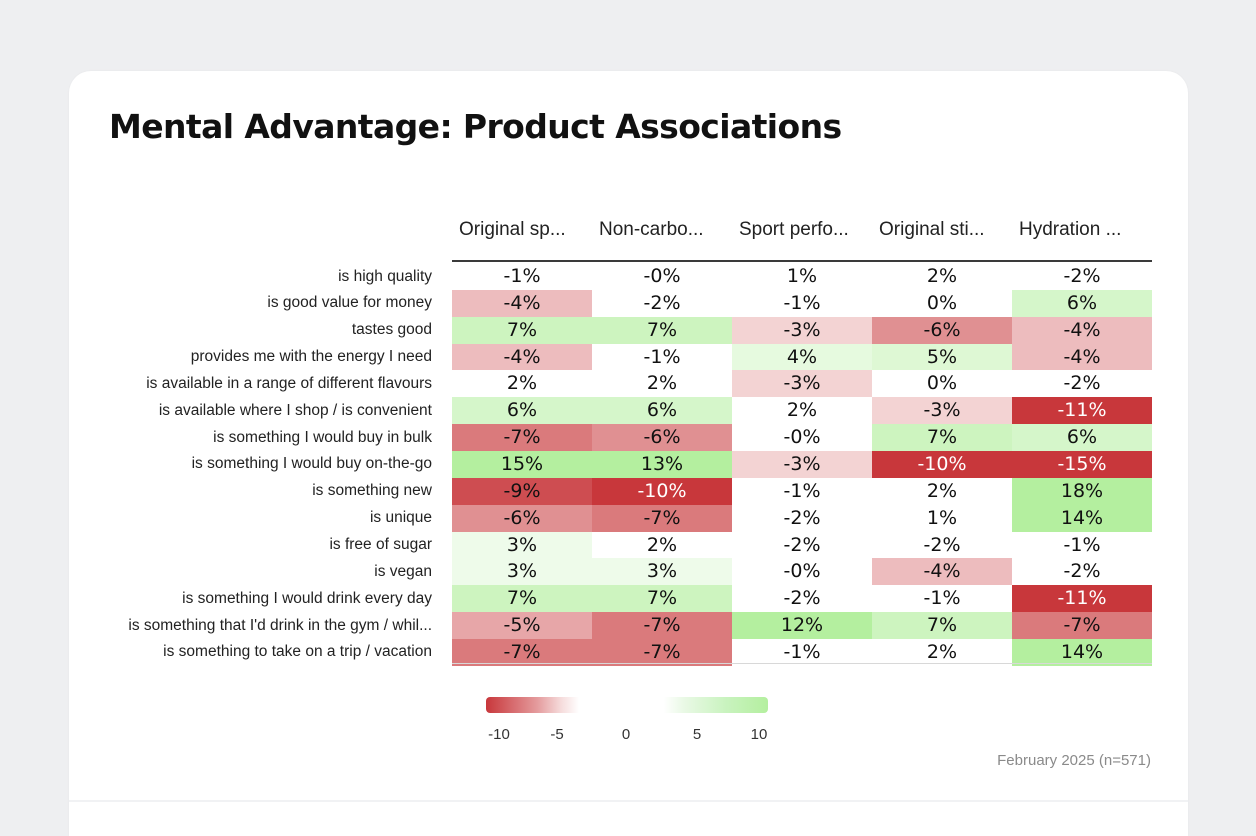  What do you see at coordinates (322, 437) in the screenshot?
I see `row-label: is something I would buy in bulk` at bounding box center [322, 437].